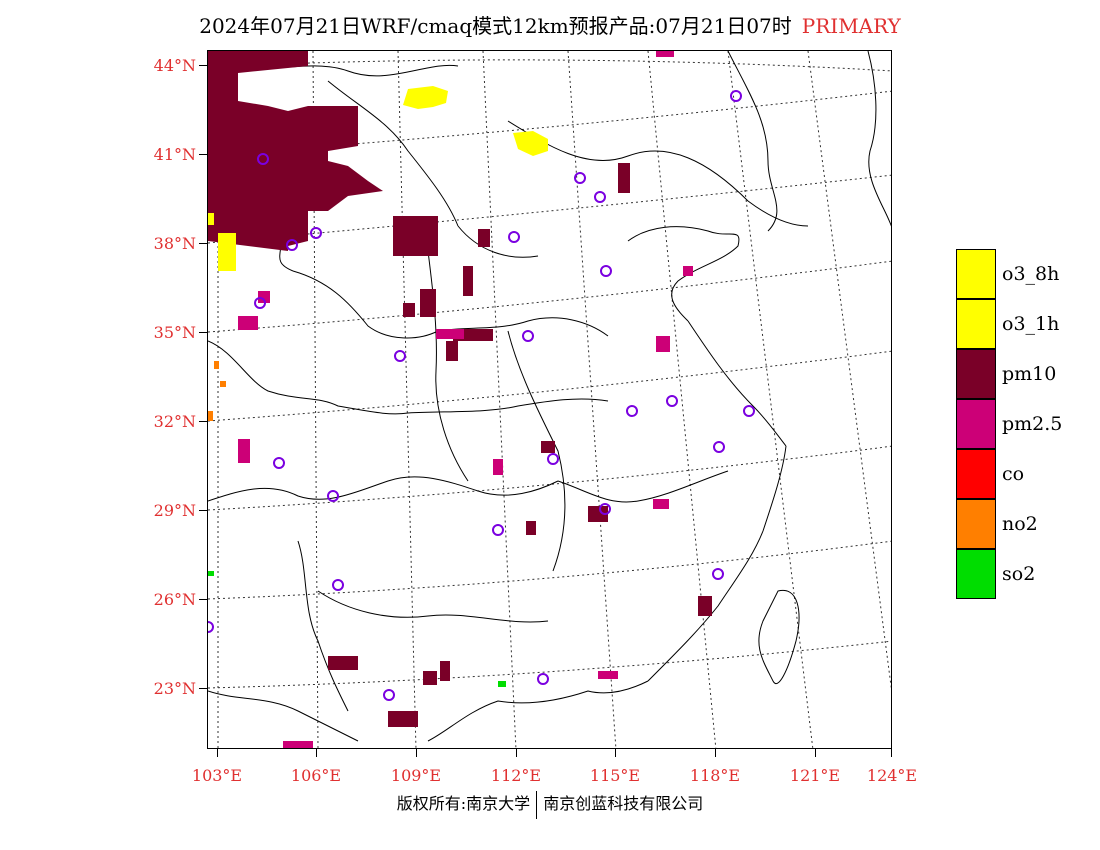 The height and width of the screenshot is (850, 1100). Describe the element at coordinates (295, 151) in the screenshot. I see `pm10-region-northwest` at that location.